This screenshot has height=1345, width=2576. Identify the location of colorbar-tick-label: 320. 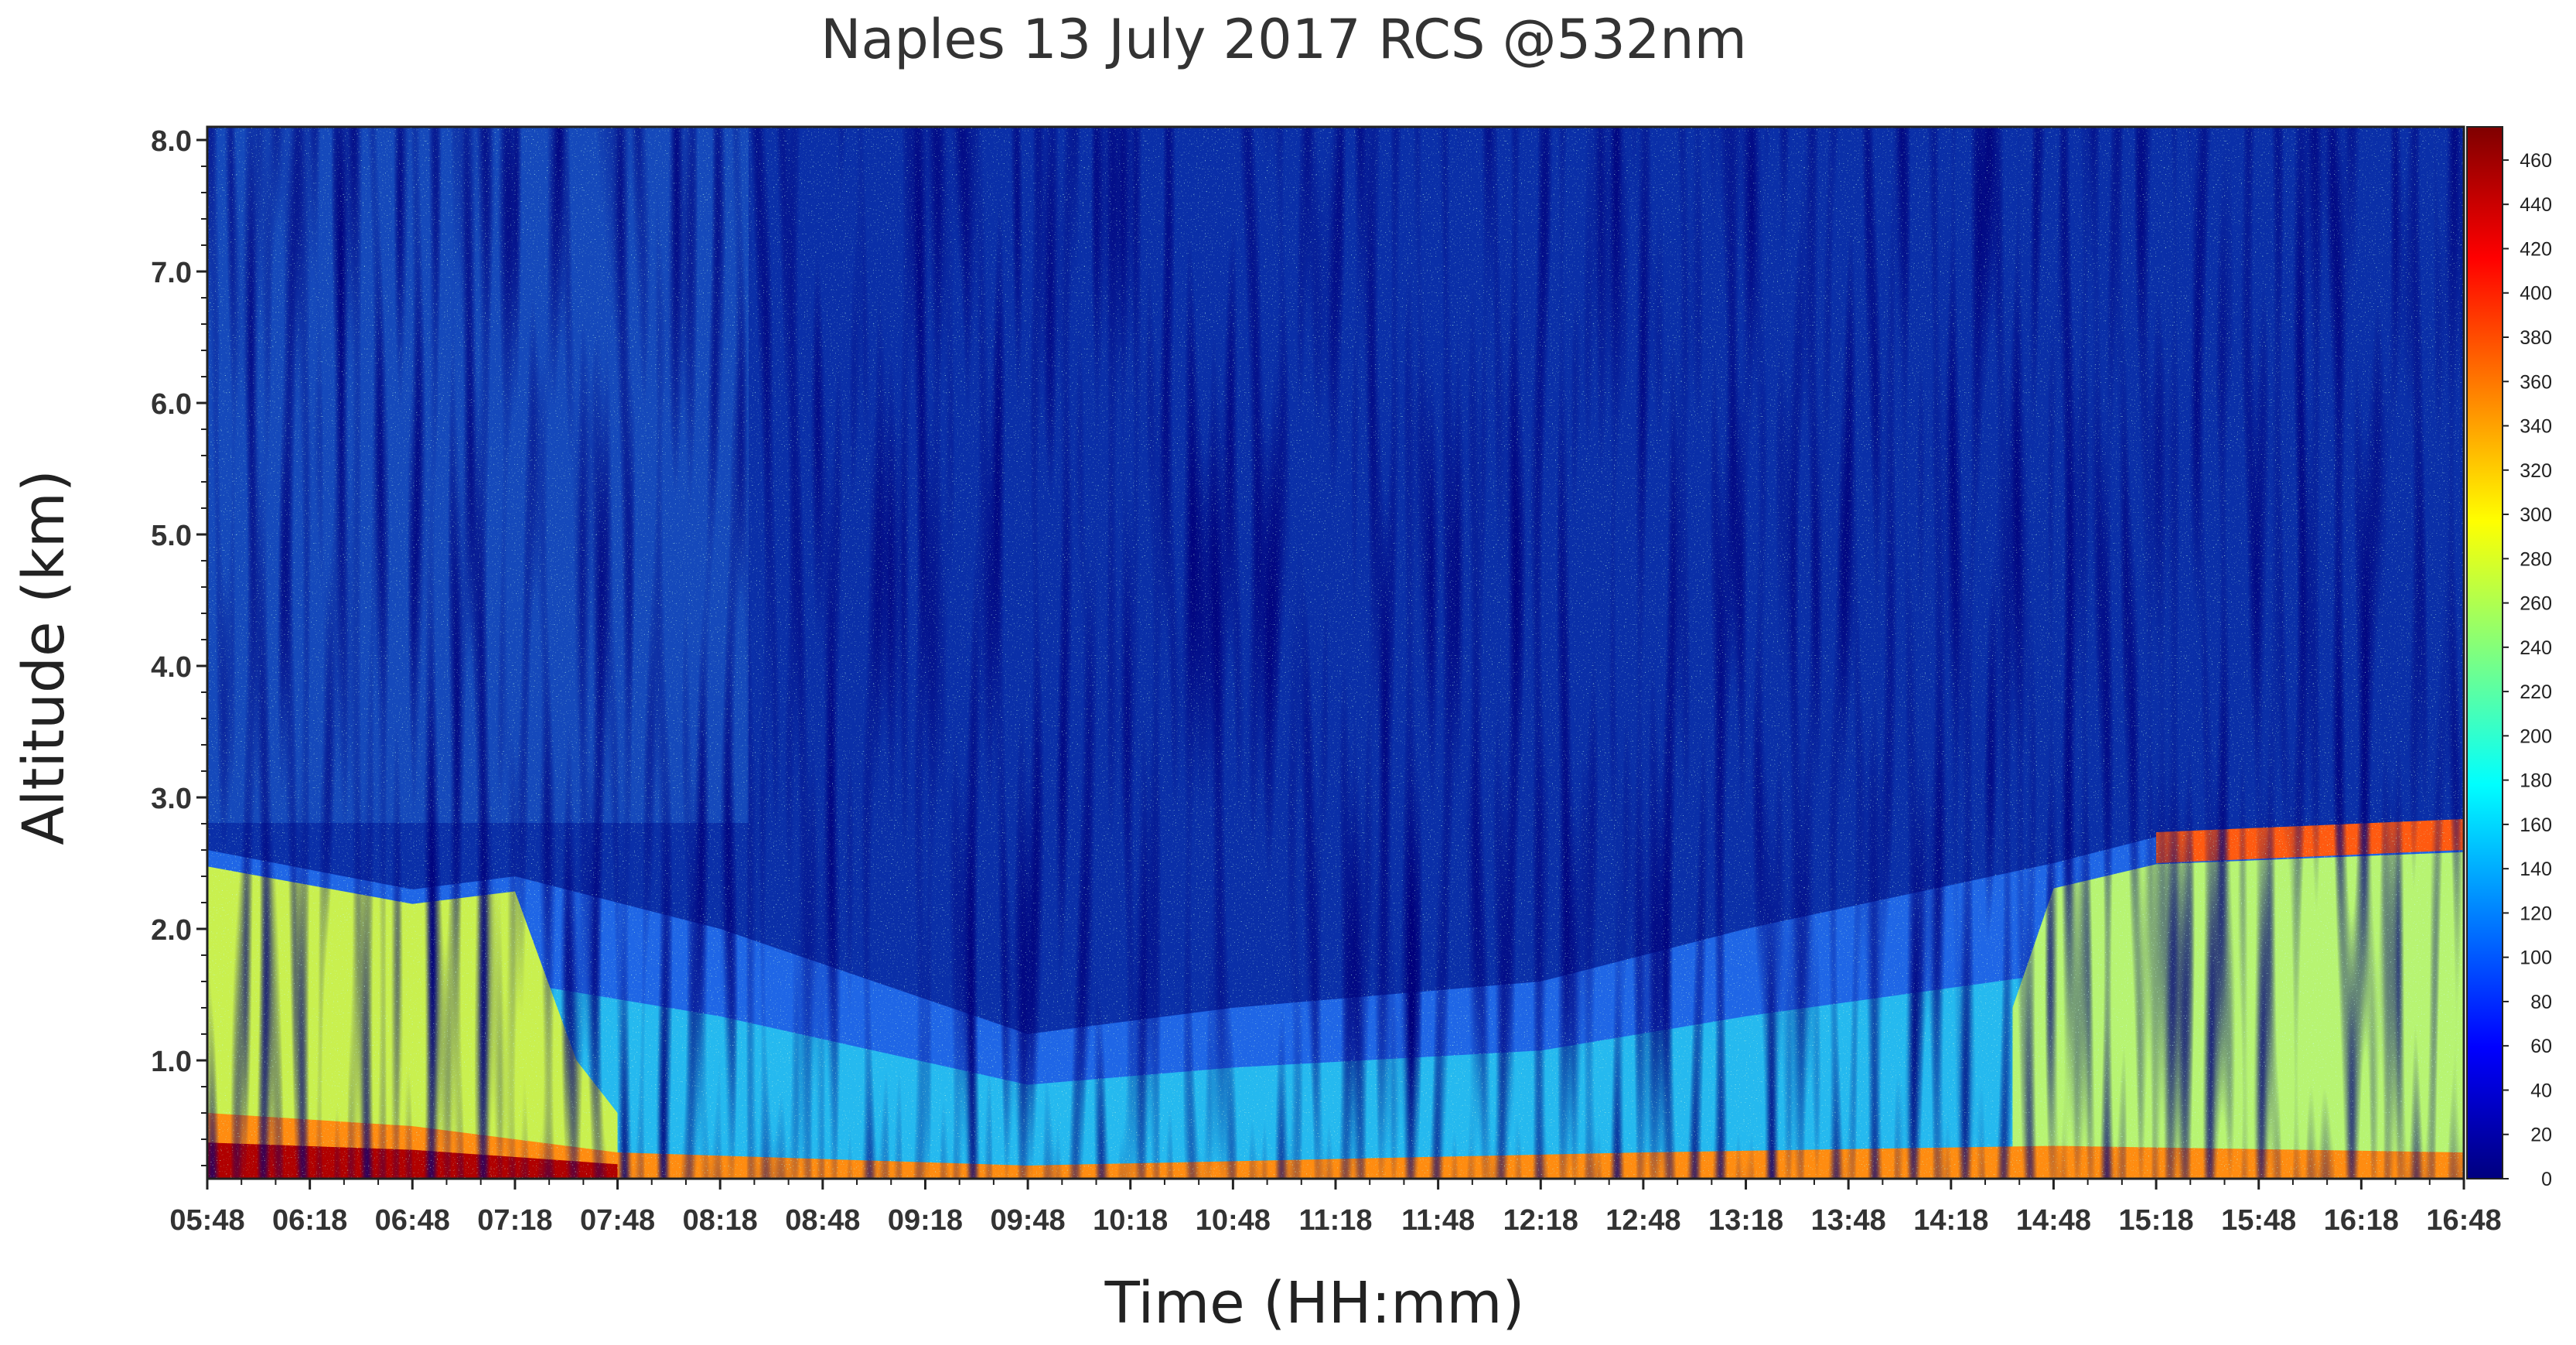
(2536, 471).